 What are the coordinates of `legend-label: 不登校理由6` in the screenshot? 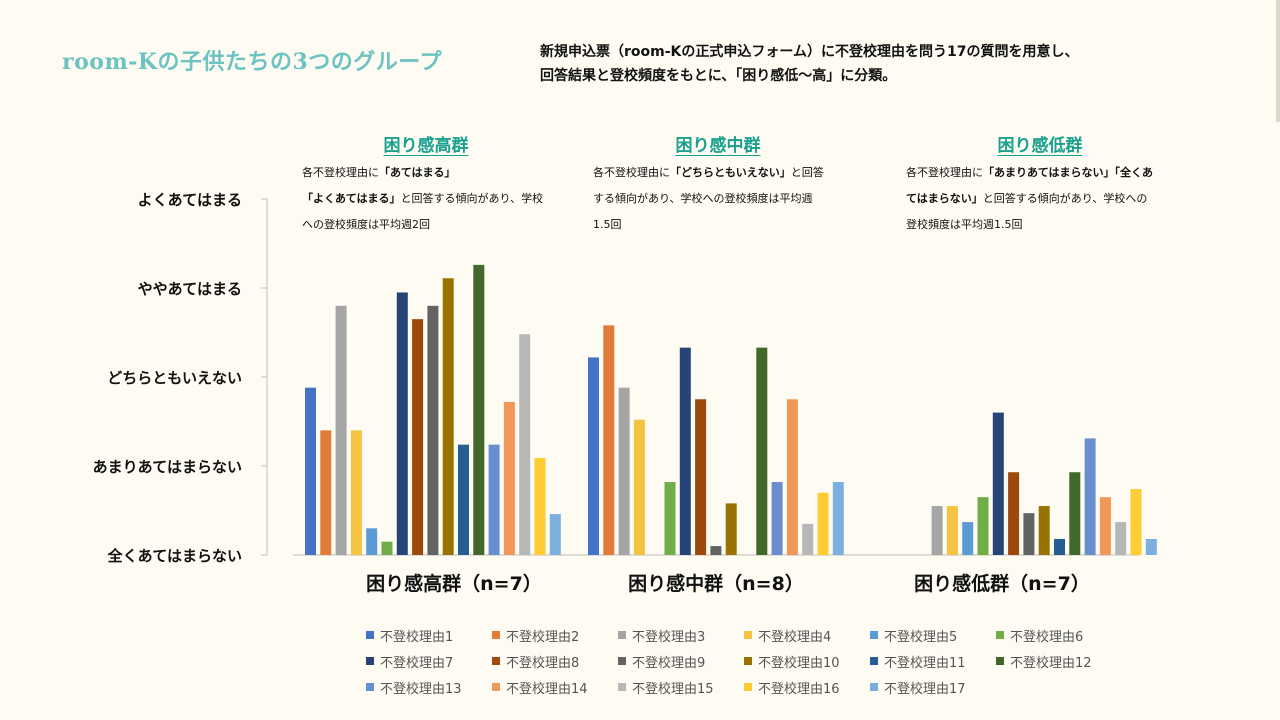 It's located at (1047, 637).